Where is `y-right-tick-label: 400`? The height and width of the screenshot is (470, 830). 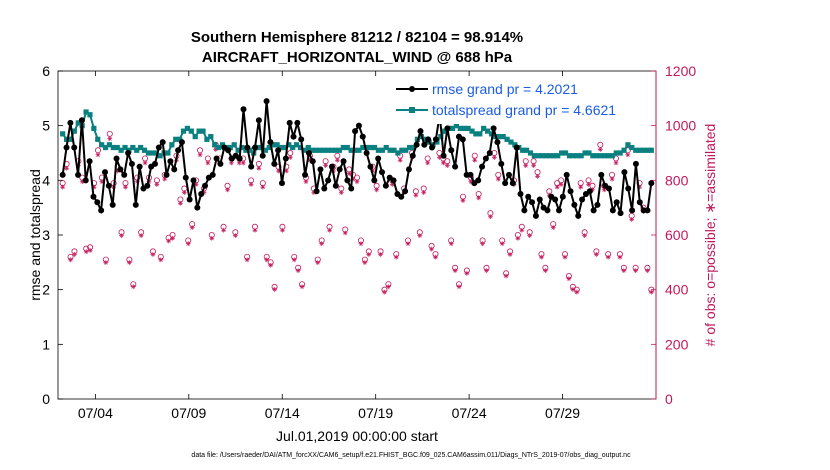 y-right-tick-label: 400 is located at coordinates (677, 290).